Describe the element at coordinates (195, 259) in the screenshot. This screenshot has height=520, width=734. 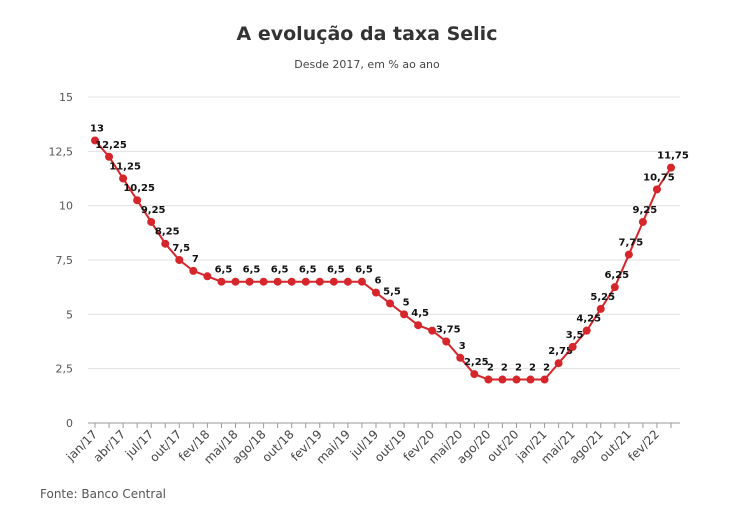
I see `data-label: 7` at that location.